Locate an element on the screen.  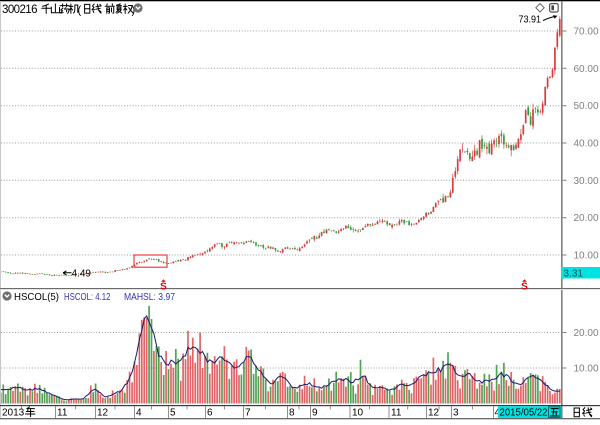
svg-text: 2013 is located at coordinates (13, 413).